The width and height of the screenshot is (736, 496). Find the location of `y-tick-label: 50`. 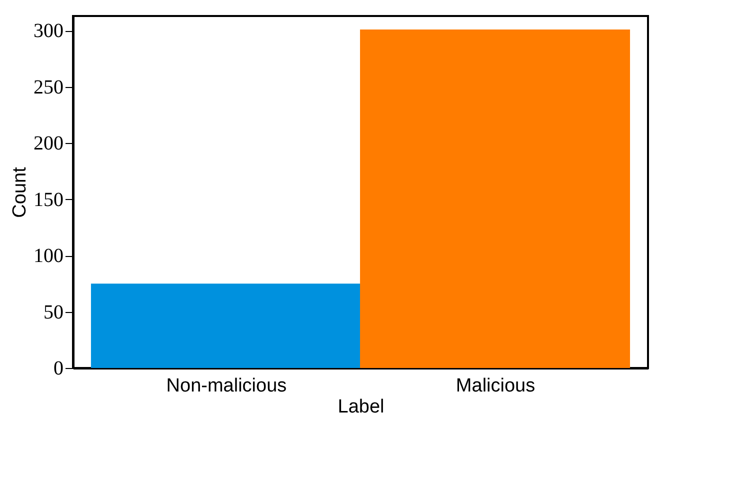

y-tick-label: 50 is located at coordinates (54, 312).